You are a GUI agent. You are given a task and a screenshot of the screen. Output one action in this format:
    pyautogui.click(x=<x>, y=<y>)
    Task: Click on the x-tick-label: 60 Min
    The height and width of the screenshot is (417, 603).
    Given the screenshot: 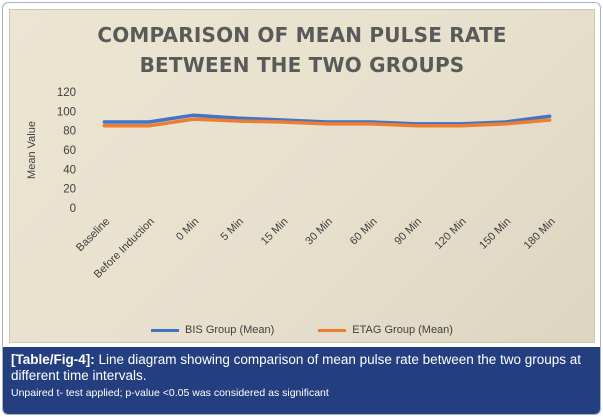 What is the action you would take?
    pyautogui.click(x=364, y=232)
    